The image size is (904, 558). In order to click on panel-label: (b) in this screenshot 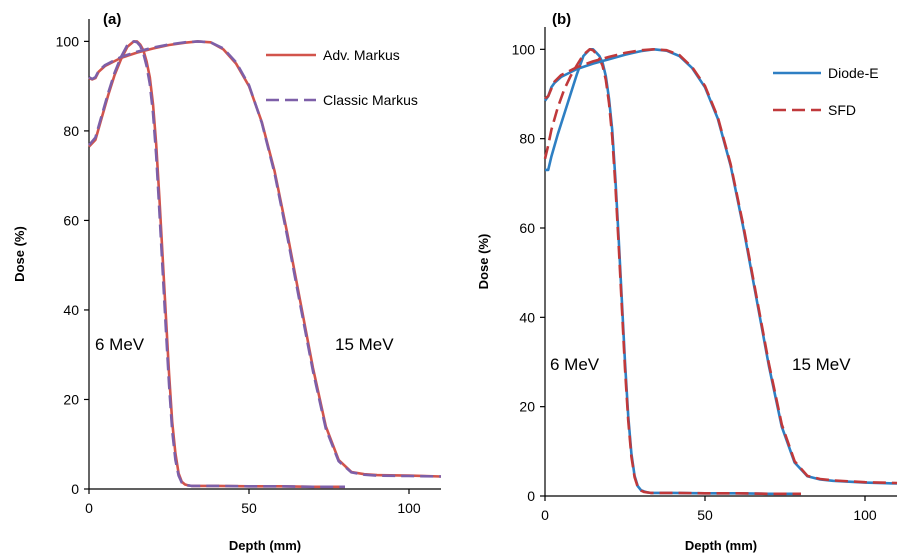, I will do `click(561, 19)`.